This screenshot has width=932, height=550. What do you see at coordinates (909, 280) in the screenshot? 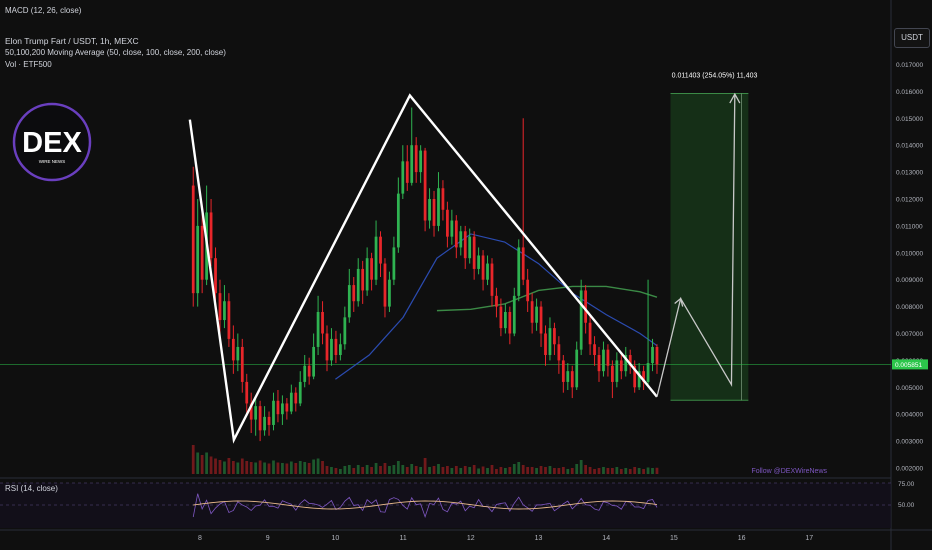
I see `price-tick-label: 0.009000` at bounding box center [909, 280].